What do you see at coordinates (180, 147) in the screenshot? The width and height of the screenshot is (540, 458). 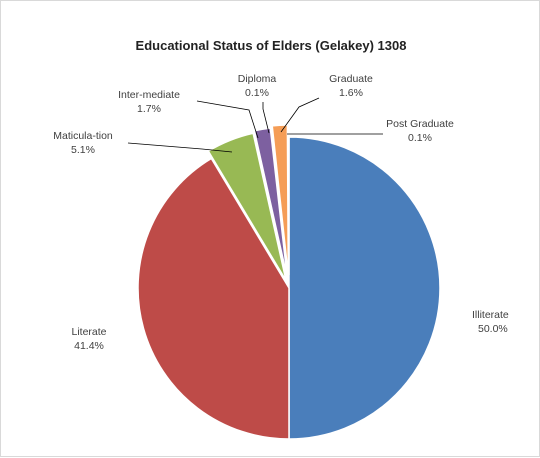 I see `leader-line-maticula-tion` at bounding box center [180, 147].